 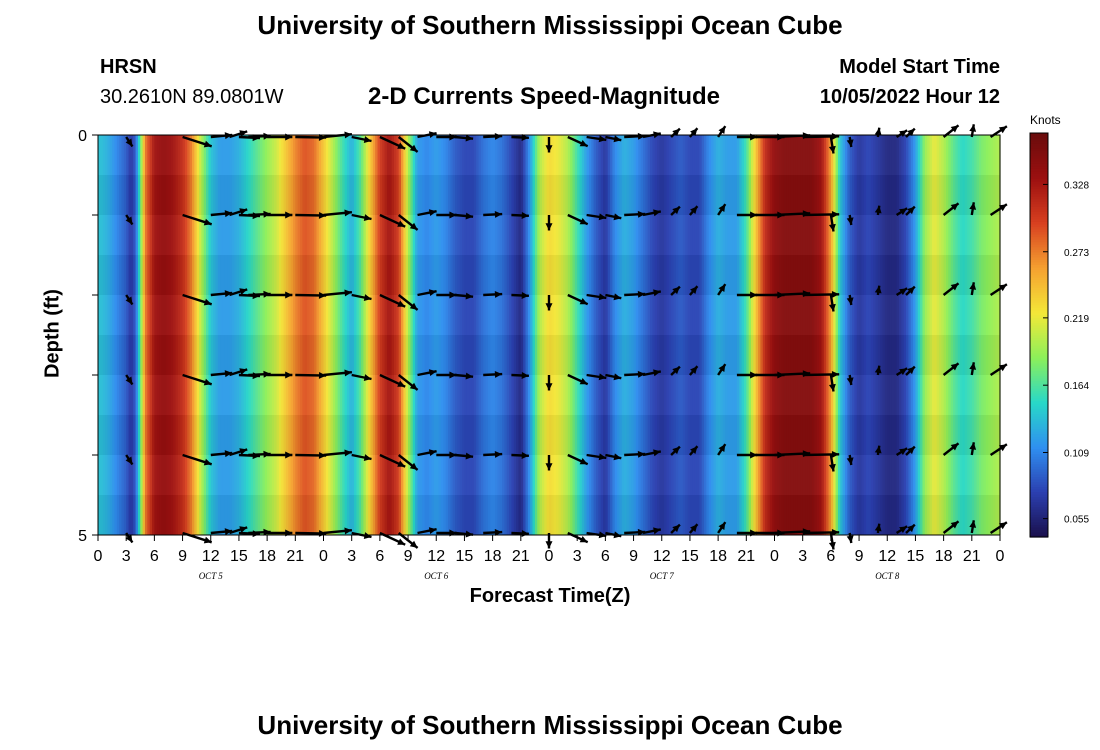 I want to click on colorbar-tick-label: 0.328, so click(x=1076, y=185).